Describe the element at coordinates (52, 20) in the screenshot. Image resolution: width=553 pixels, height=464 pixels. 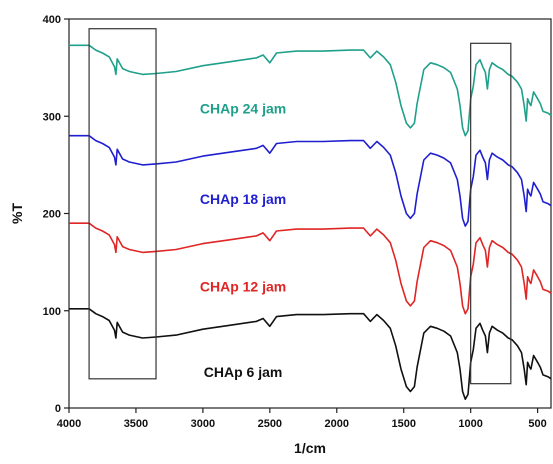
I see `y-tick-label: 400` at that location.